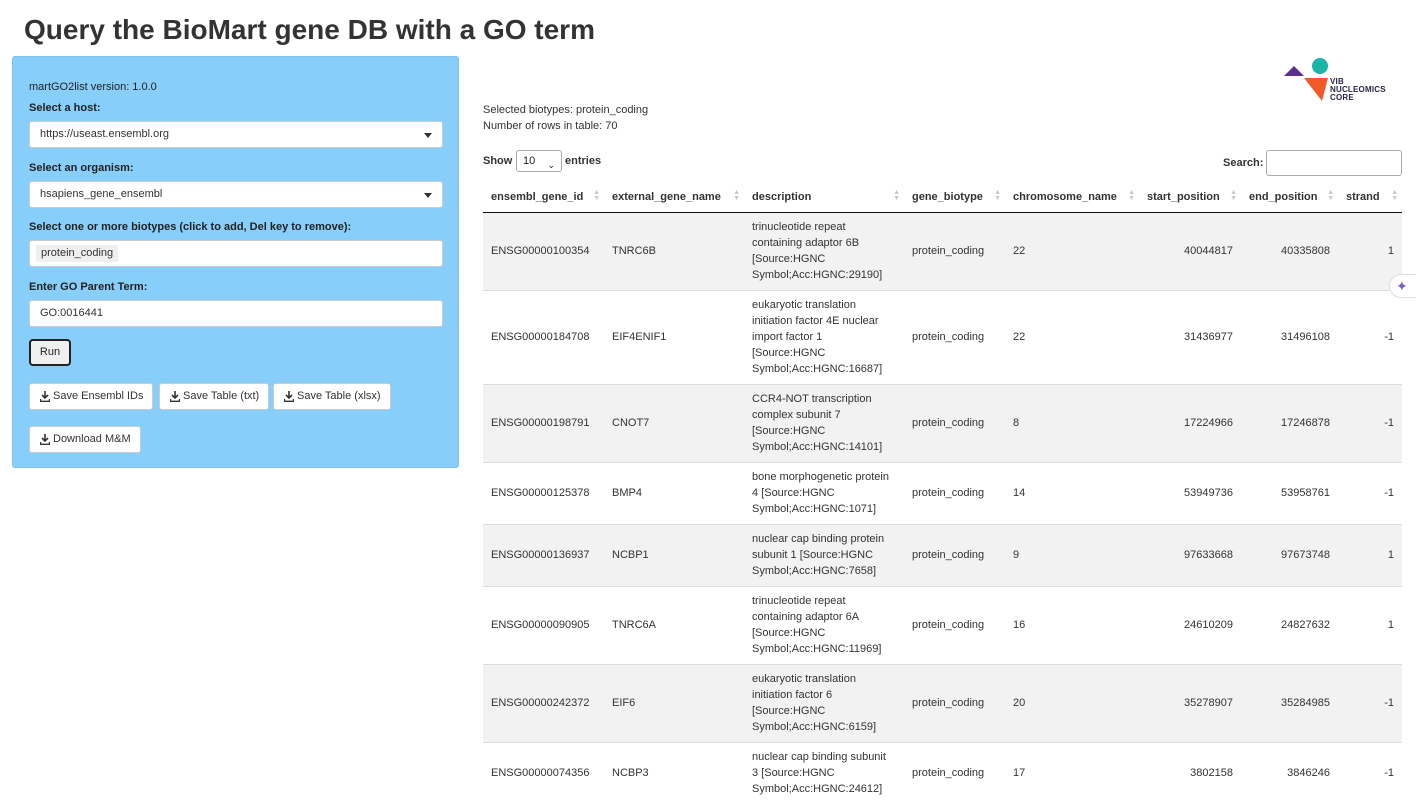 This screenshot has height=804, width=1416. Describe the element at coordinates (954, 197) in the screenshot. I see `column-header-gene-biotype: gene_biotype ▲ ▼` at that location.